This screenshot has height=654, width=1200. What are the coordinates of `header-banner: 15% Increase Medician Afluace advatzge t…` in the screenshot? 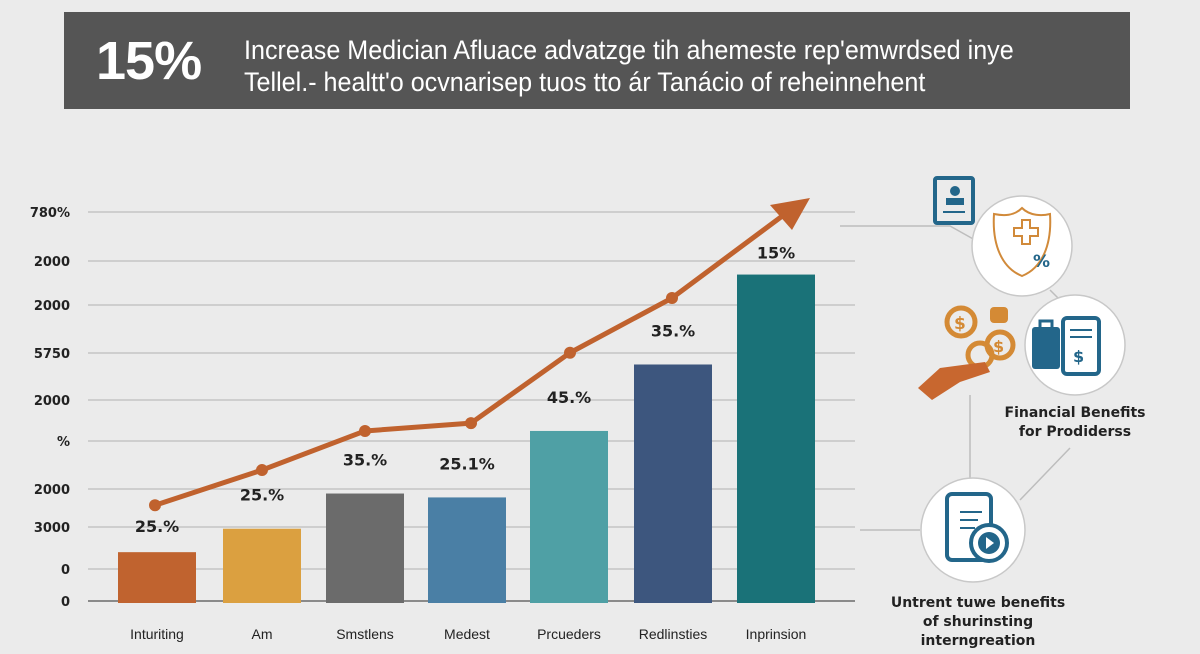 It's located at (597, 60).